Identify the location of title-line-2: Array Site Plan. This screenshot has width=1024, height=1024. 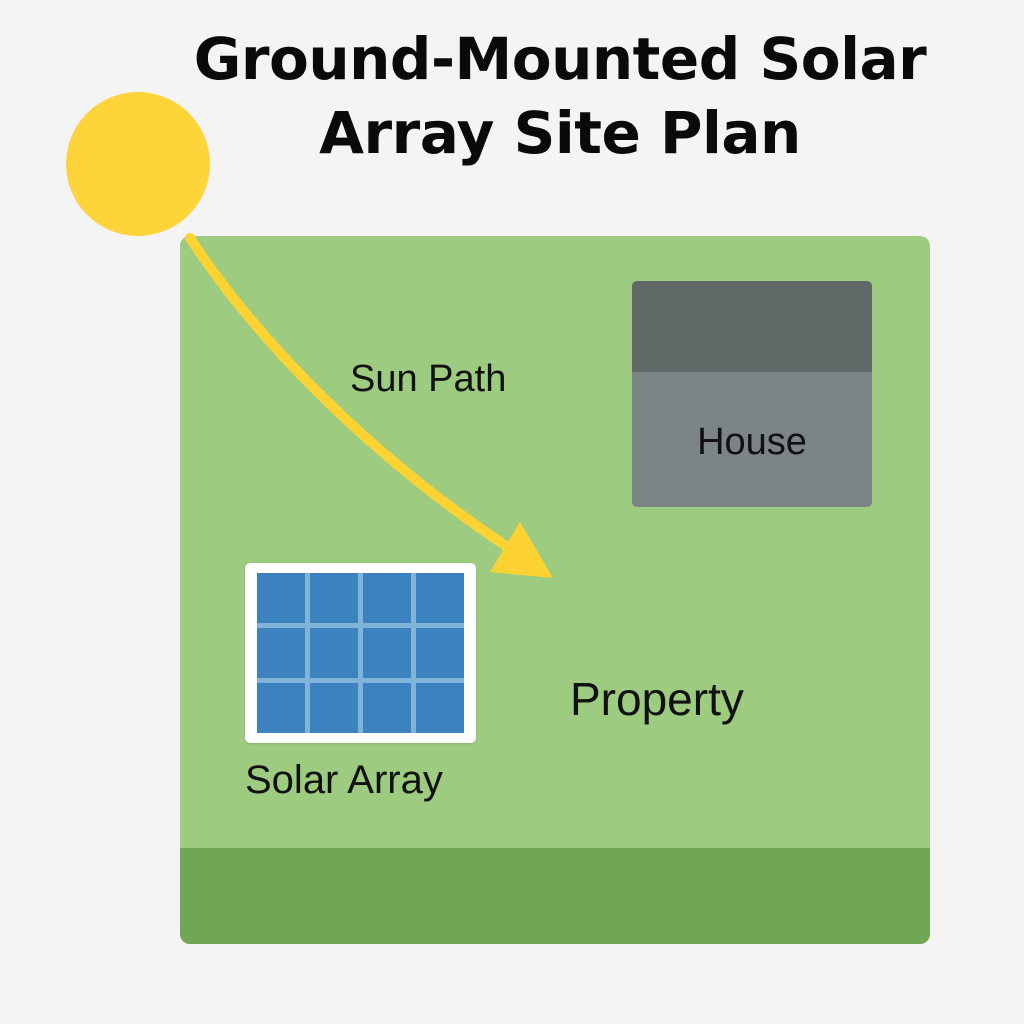
(560, 133).